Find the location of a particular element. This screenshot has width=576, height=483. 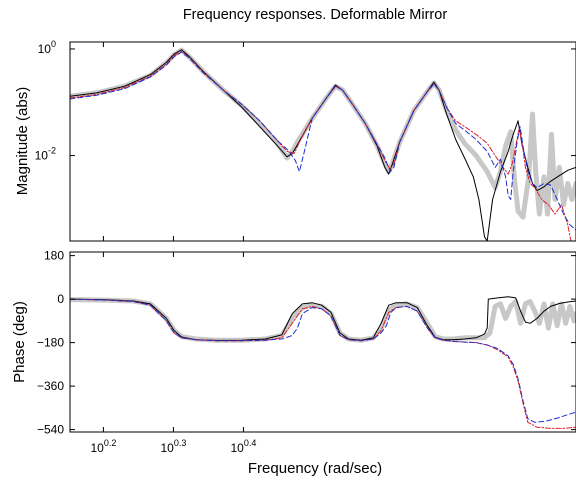

phase-y-tick-label: 180 is located at coordinates (54, 256).